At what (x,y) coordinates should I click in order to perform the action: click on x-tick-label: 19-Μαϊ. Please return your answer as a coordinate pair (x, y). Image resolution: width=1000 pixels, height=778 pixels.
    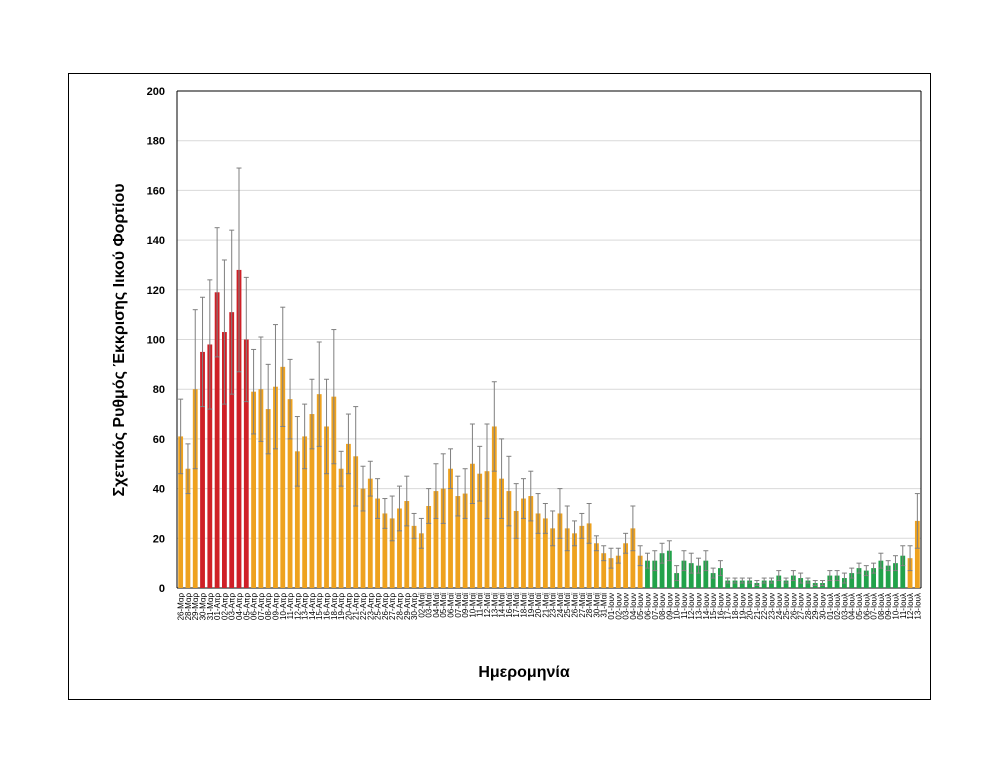
    Looking at the image, I should click on (531, 605).